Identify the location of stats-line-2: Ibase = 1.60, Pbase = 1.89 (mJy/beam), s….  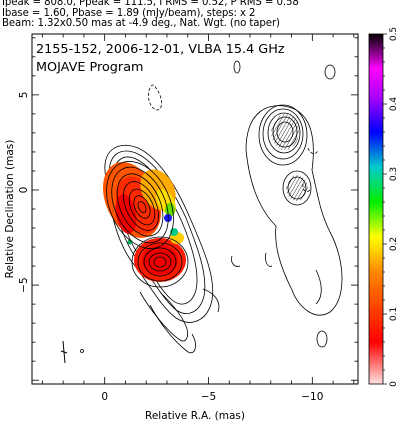
(129, 13).